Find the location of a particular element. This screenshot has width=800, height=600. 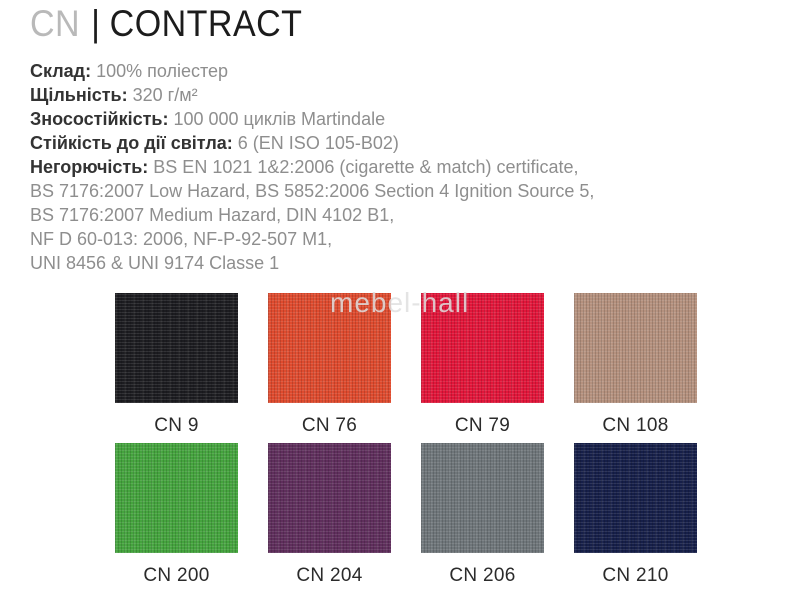

swatch: CN 9 is located at coordinates (176, 368).